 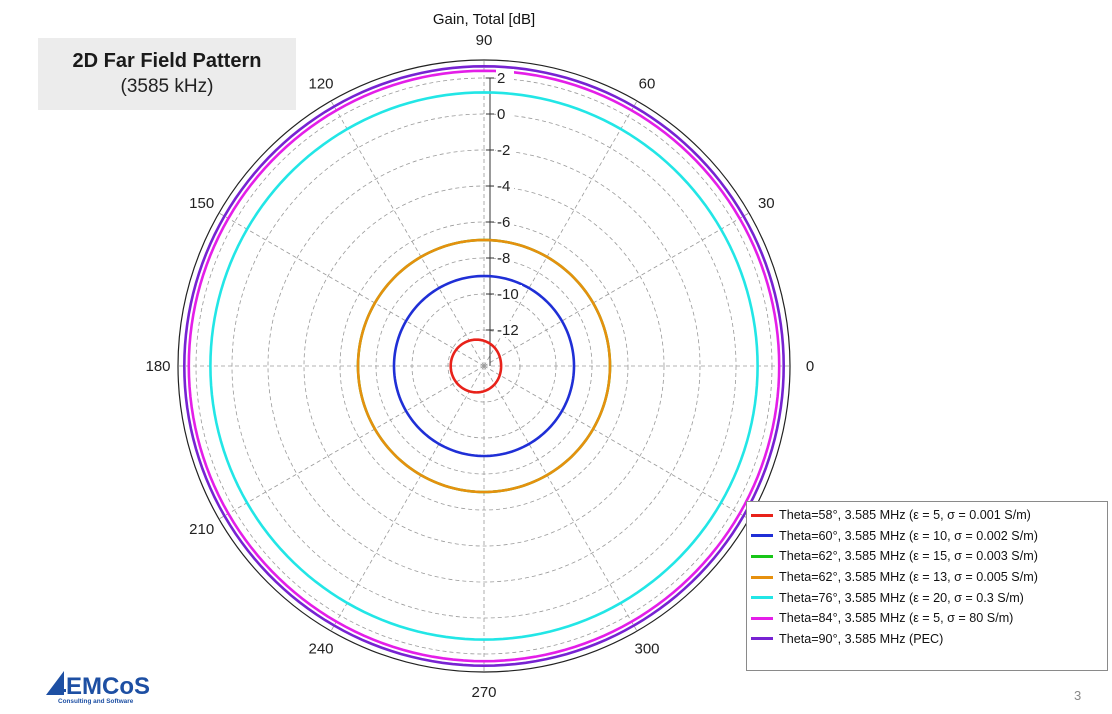 I want to click on logo-text: EMCoS, so click(x=108, y=686).